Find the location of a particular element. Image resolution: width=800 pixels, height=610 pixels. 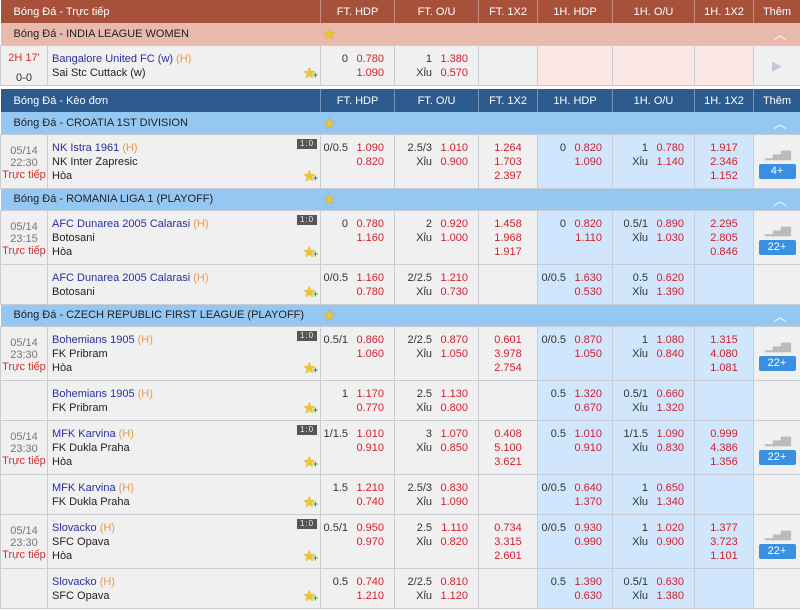

h1-ou-under-odds: 1.140 is located at coordinates (670, 161).